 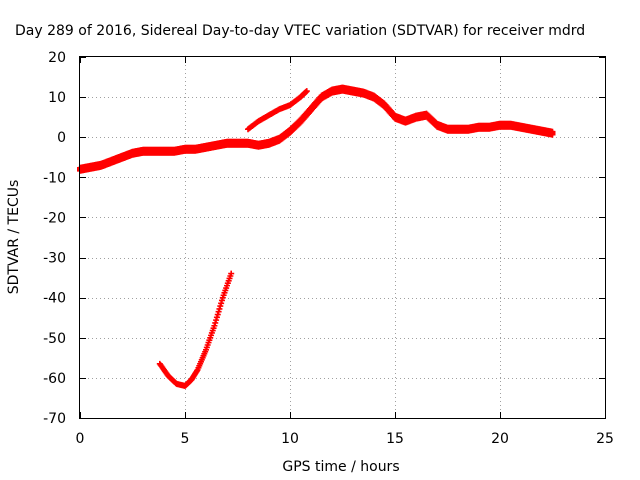 I want to click on series-low-outlier-segment, so click(x=195, y=329).